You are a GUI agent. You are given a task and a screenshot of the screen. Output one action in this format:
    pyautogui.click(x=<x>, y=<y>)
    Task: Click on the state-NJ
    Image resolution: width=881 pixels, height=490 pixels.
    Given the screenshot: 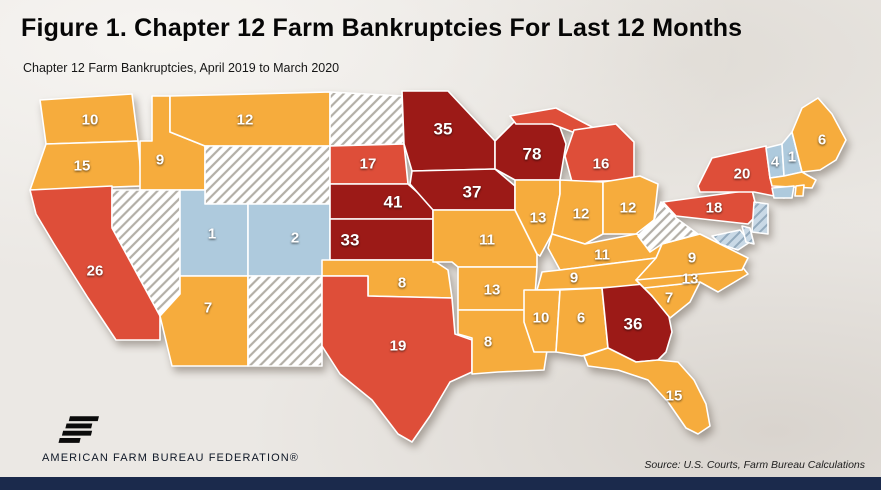 What is the action you would take?
    pyautogui.click(x=760, y=218)
    